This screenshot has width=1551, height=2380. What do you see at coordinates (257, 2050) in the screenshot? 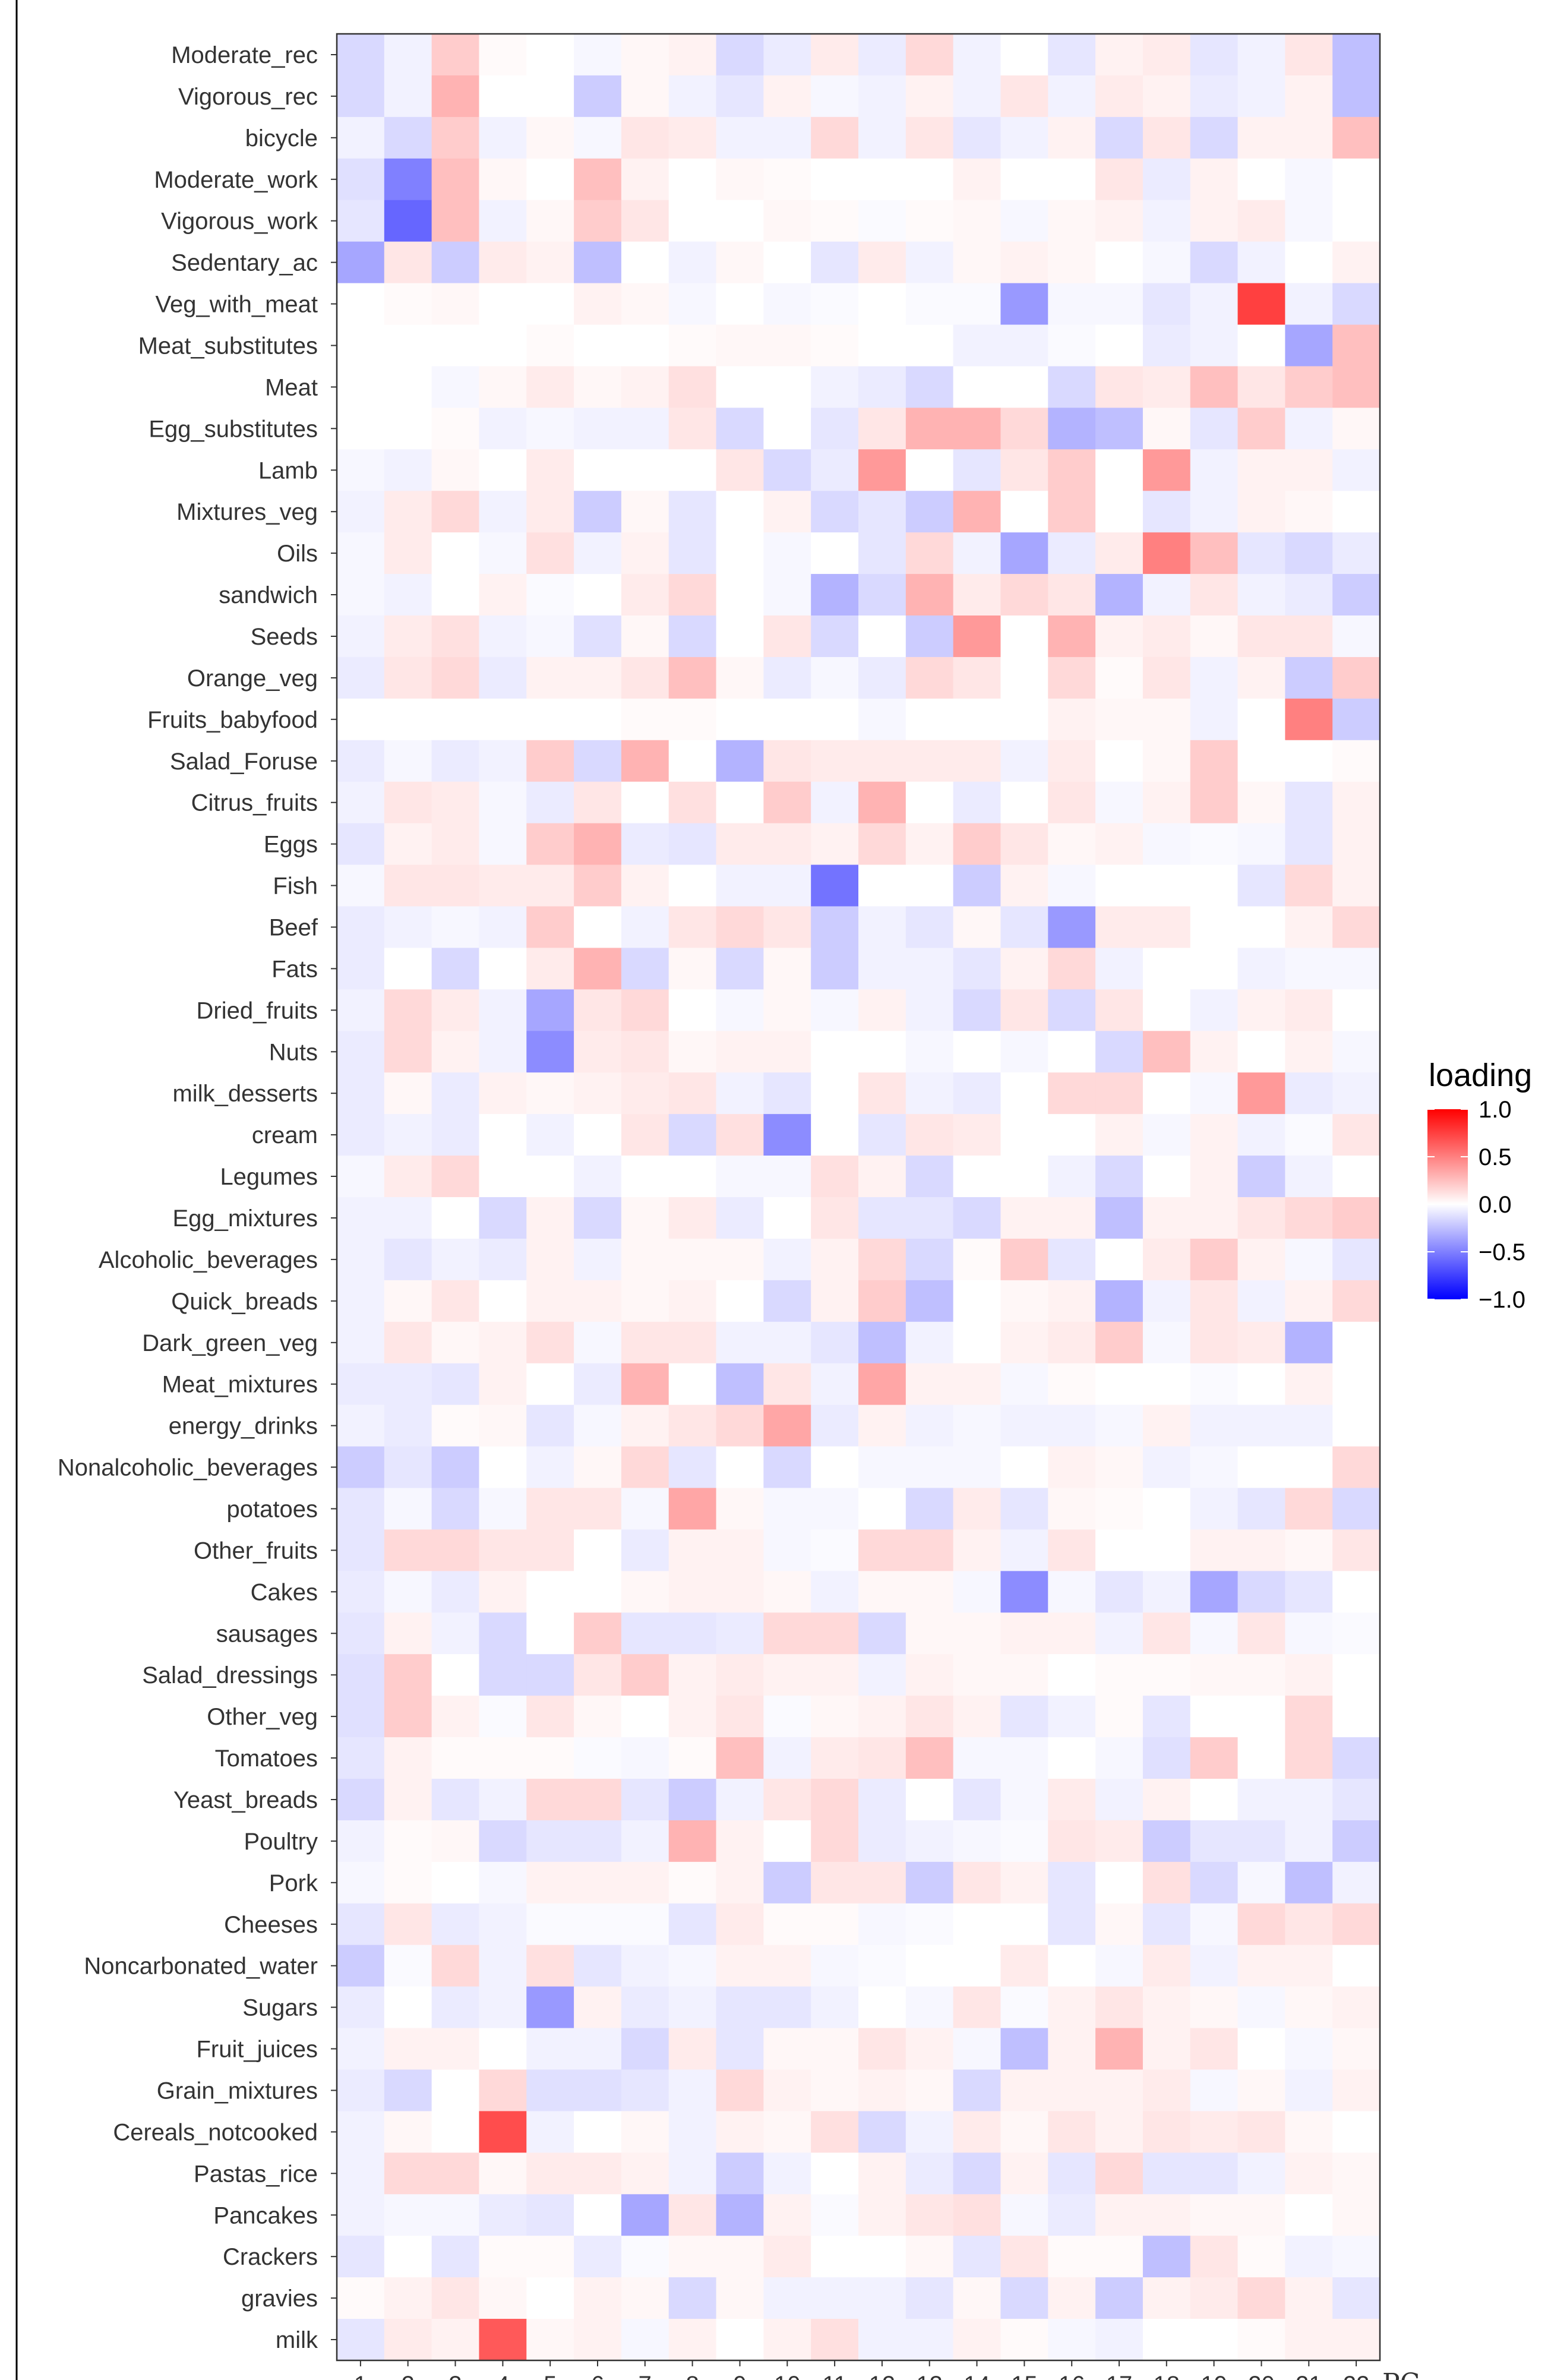
I see `row-label: Fruit_juices` at bounding box center [257, 2050].